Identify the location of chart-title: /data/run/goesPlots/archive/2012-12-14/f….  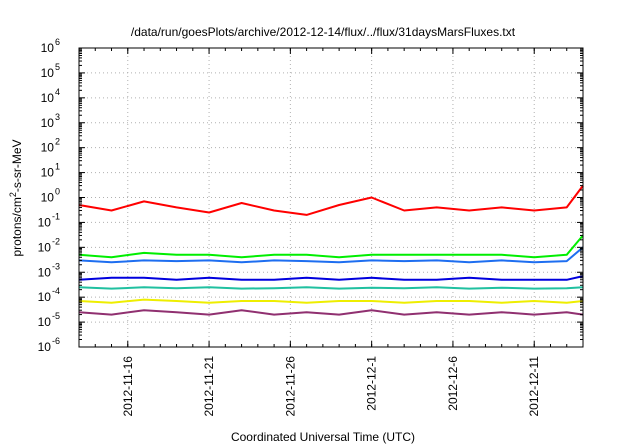
(323, 32).